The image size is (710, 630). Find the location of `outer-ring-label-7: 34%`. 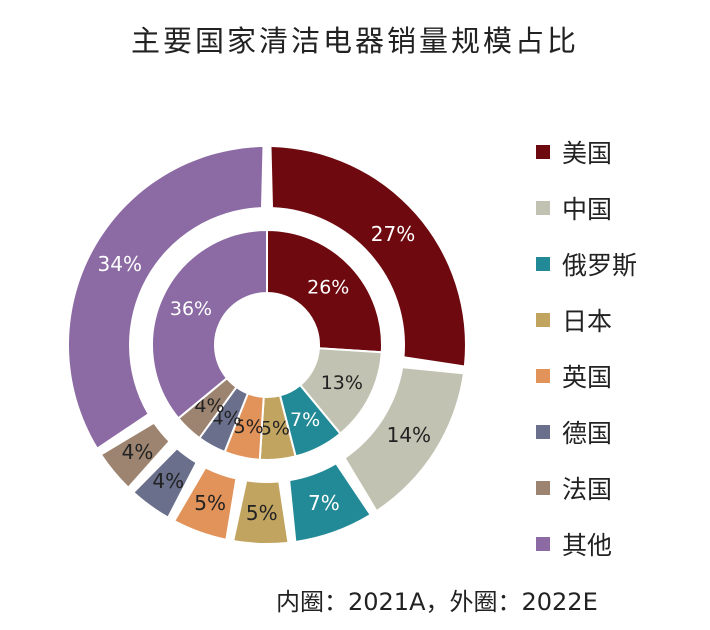

outer-ring-label-7: 34% is located at coordinates (120, 264).